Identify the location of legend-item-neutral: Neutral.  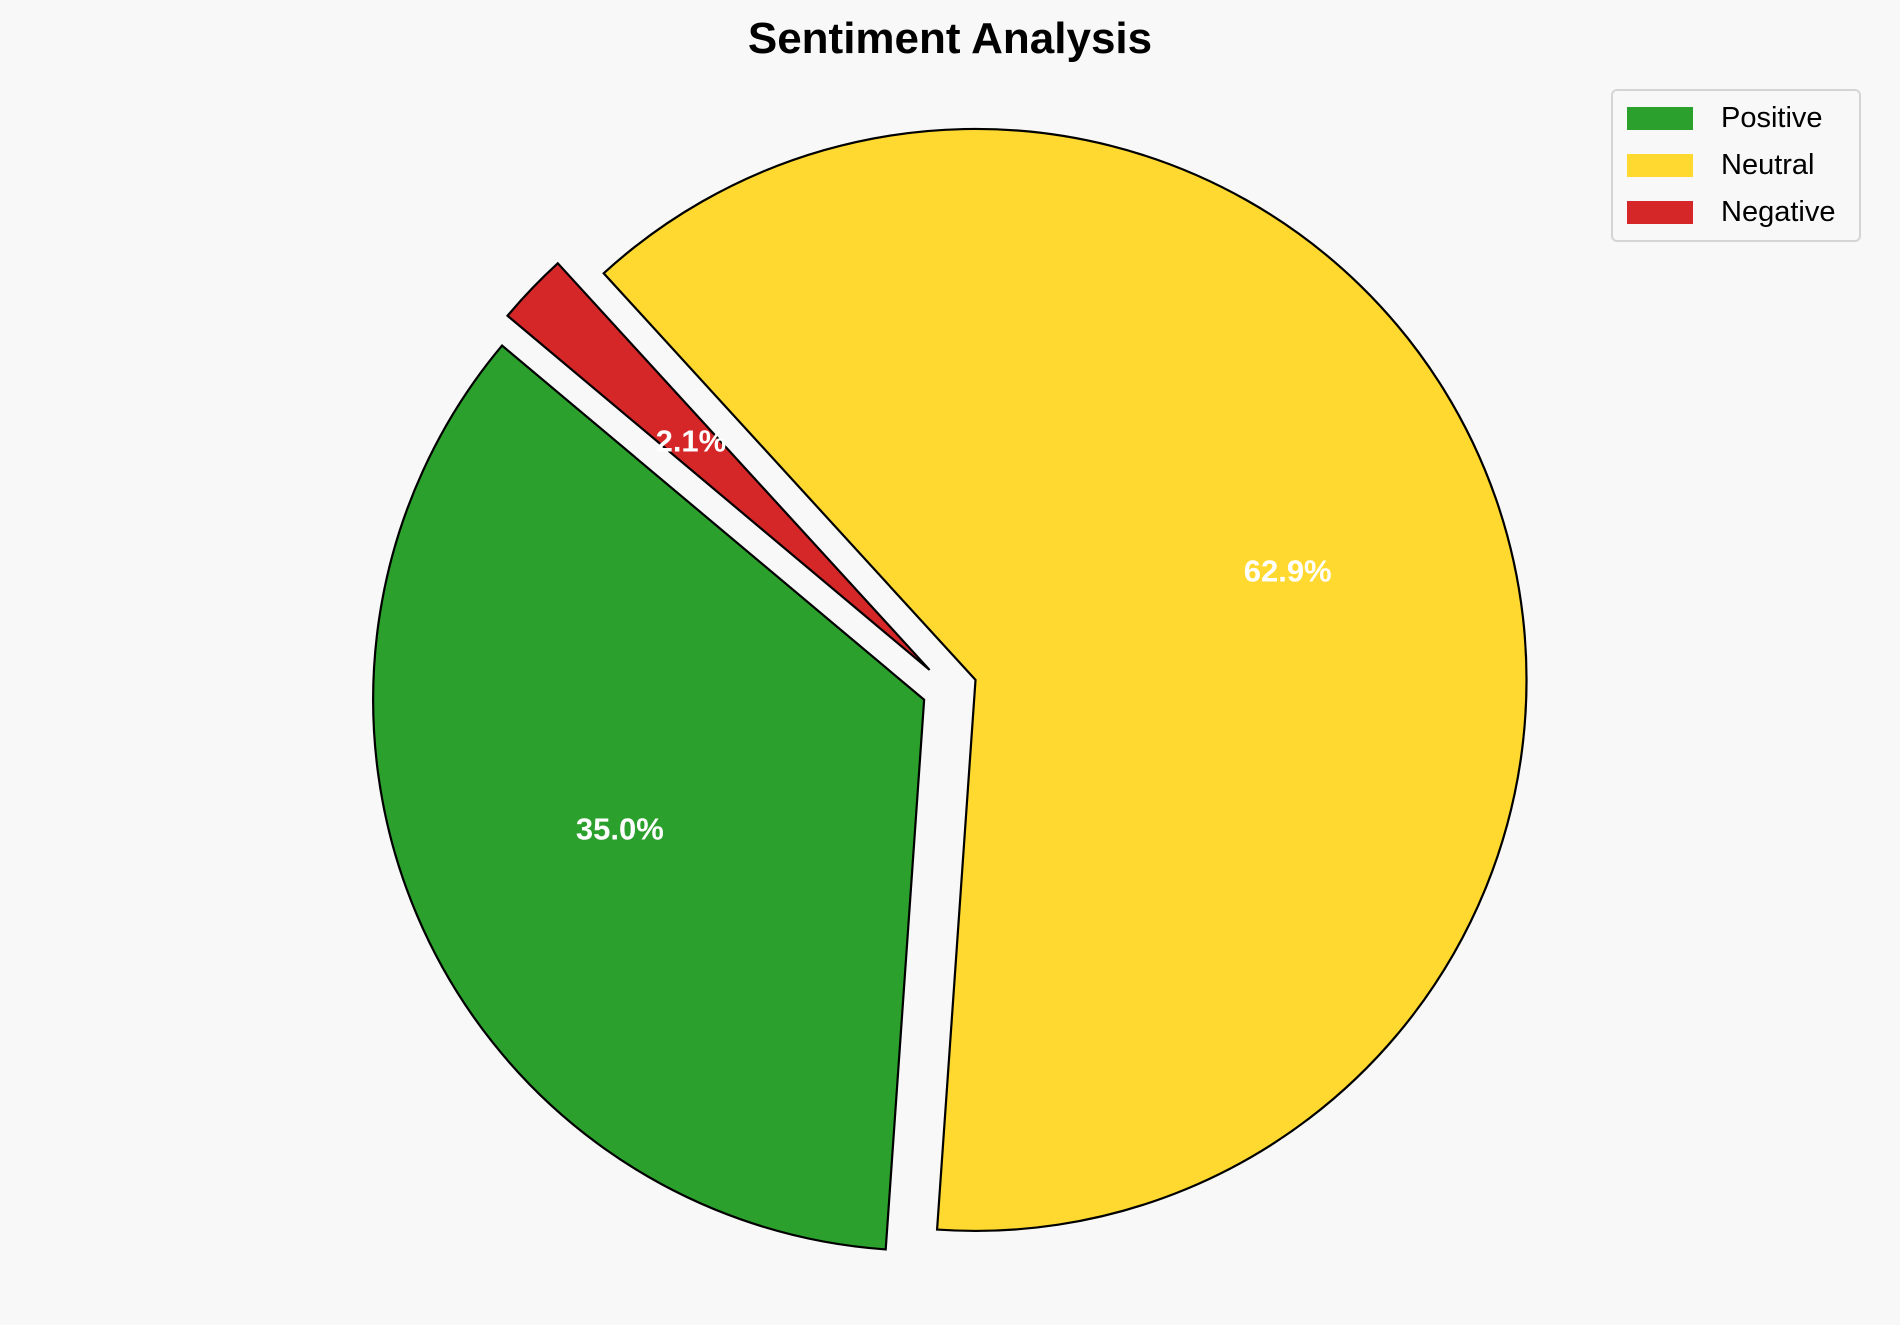
(1721, 164).